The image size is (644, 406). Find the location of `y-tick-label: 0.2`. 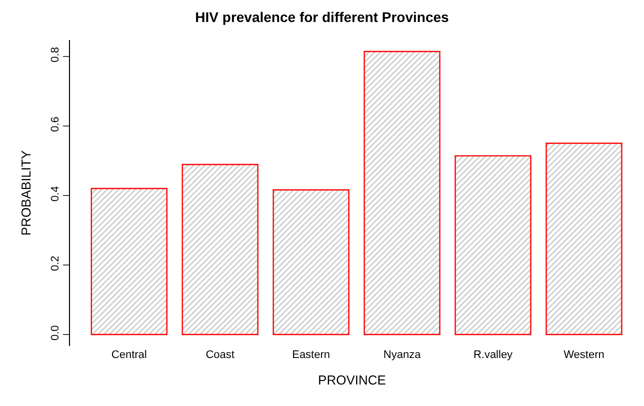

y-tick-label: 0.2 is located at coordinates (56, 263).